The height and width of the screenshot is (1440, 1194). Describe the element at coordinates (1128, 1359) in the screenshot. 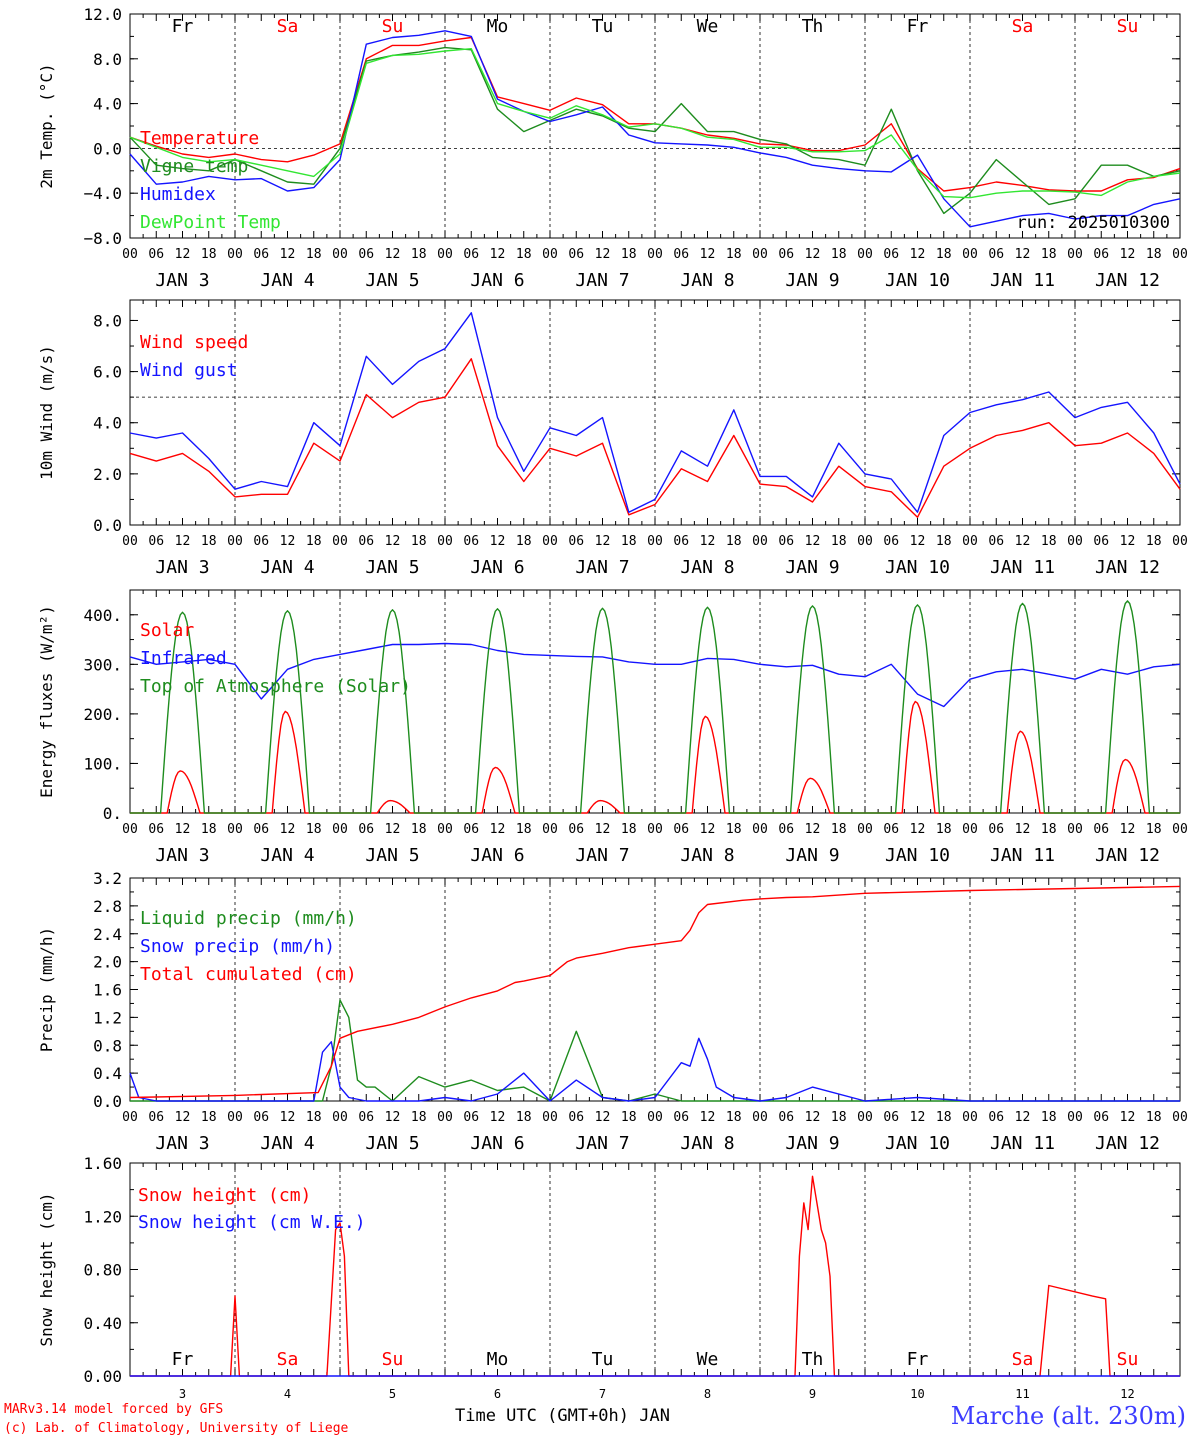

I see `day-name-label: Su` at that location.